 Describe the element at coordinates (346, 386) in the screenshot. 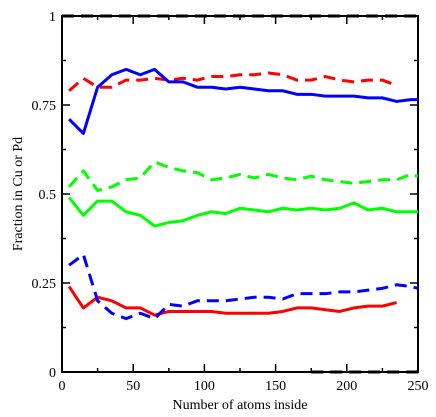

I see `x-tick-label: 200` at that location.